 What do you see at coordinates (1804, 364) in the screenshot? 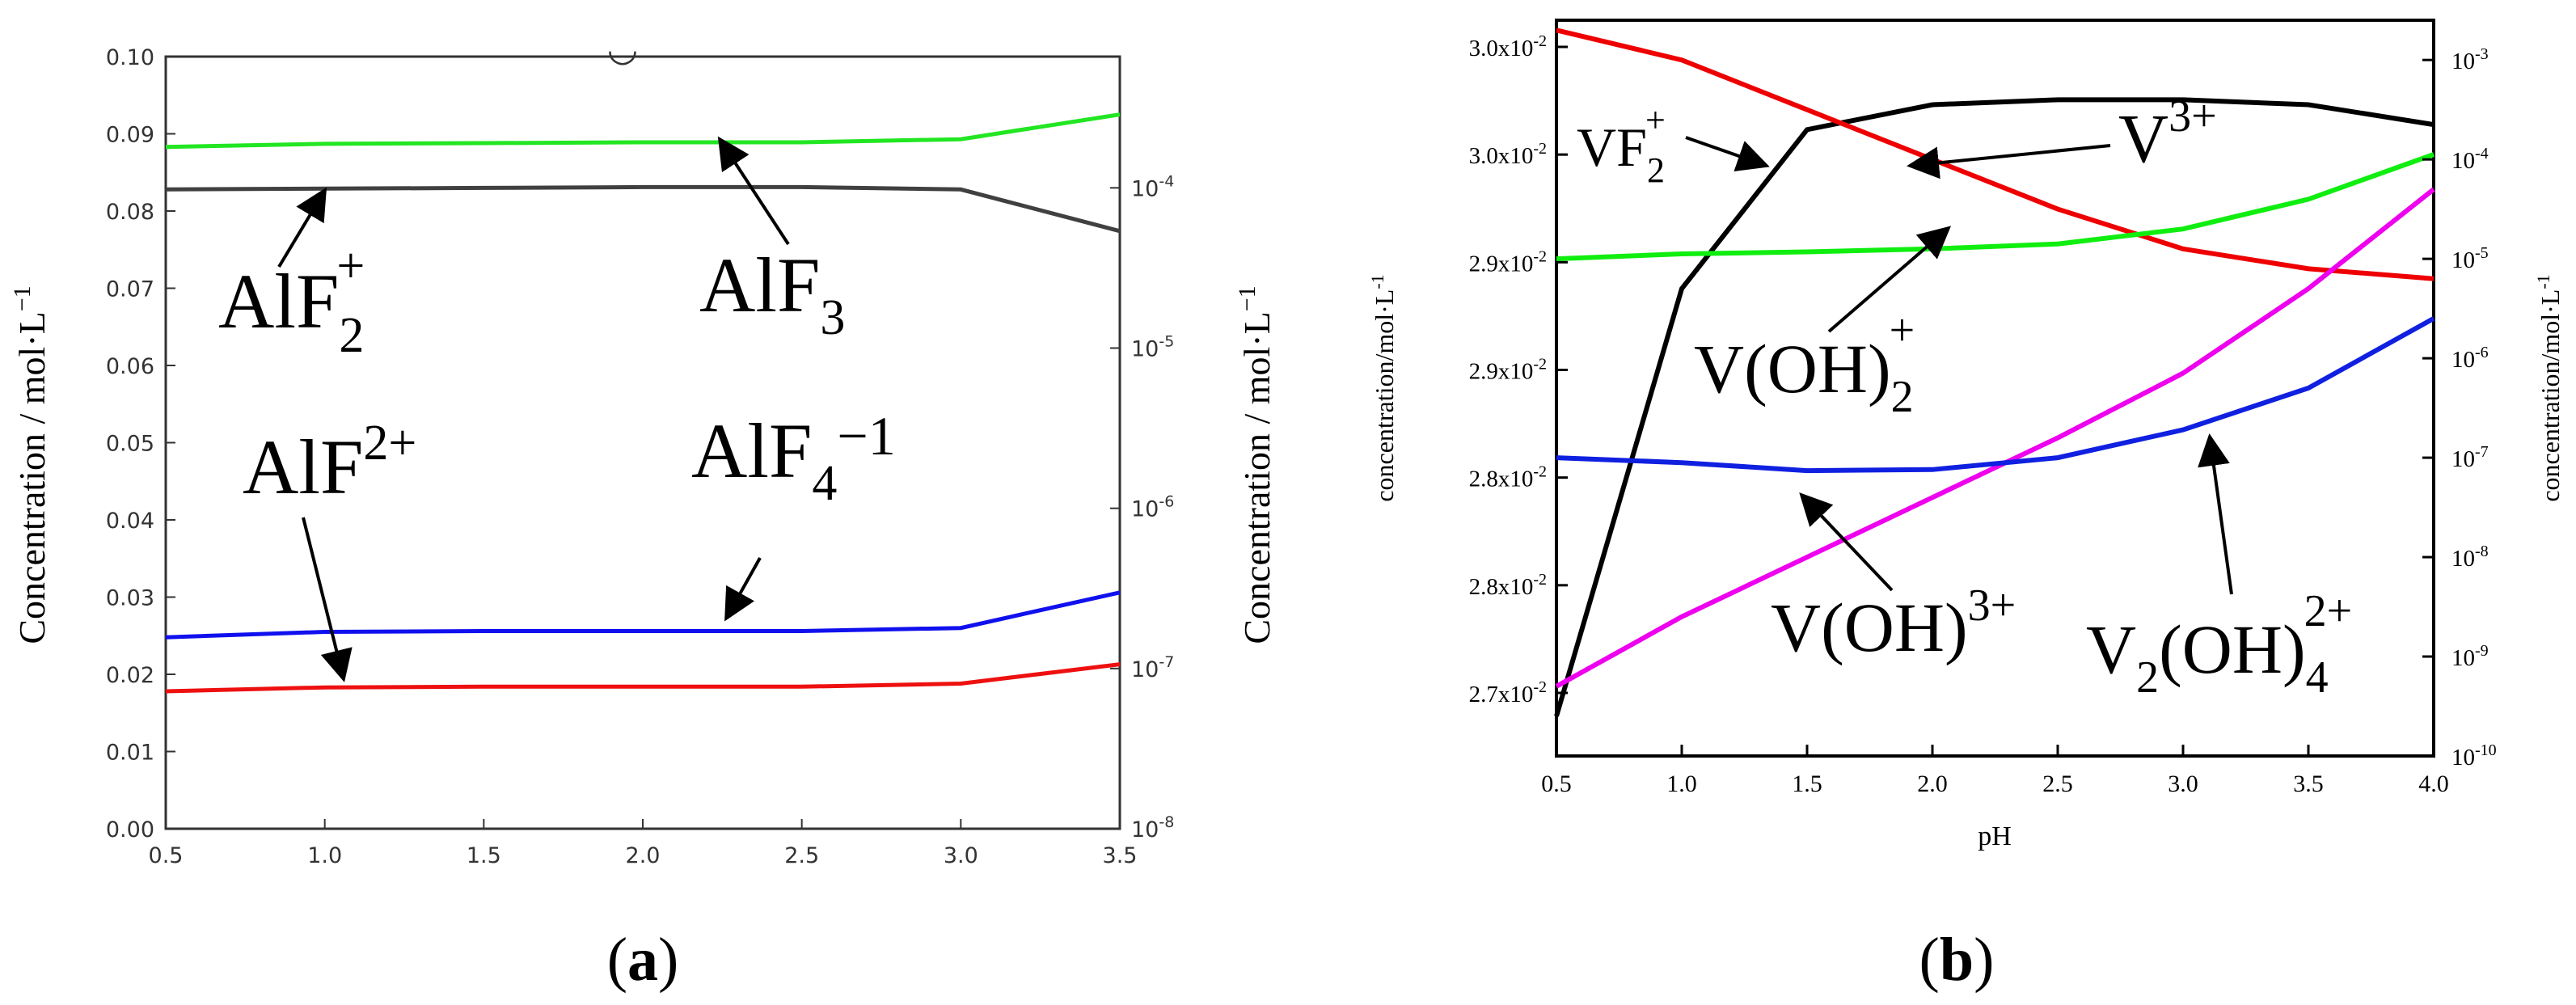
I see `label-voh2-plus: V(OH)2+` at bounding box center [1804, 364].